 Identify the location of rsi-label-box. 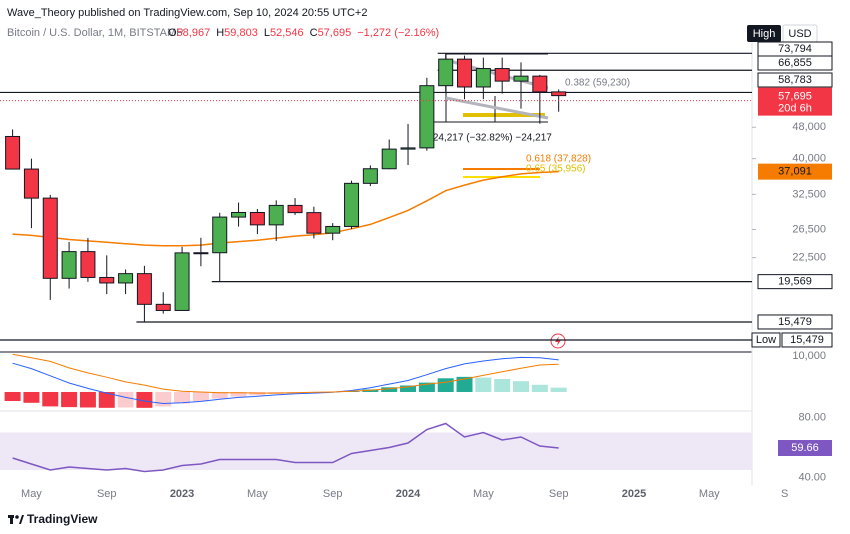
(805, 448).